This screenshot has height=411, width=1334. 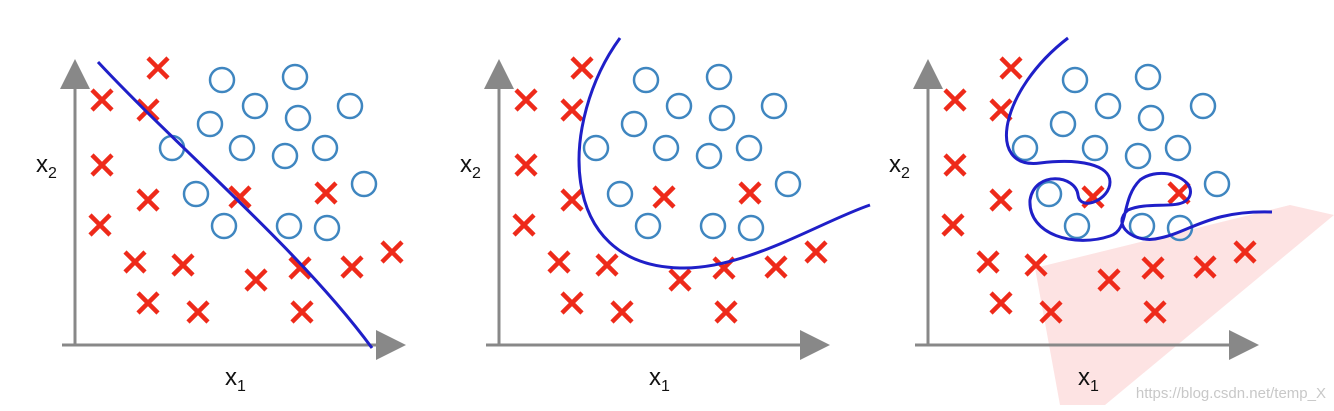 What do you see at coordinates (235, 204) in the screenshot?
I see `boundary-linear` at bounding box center [235, 204].